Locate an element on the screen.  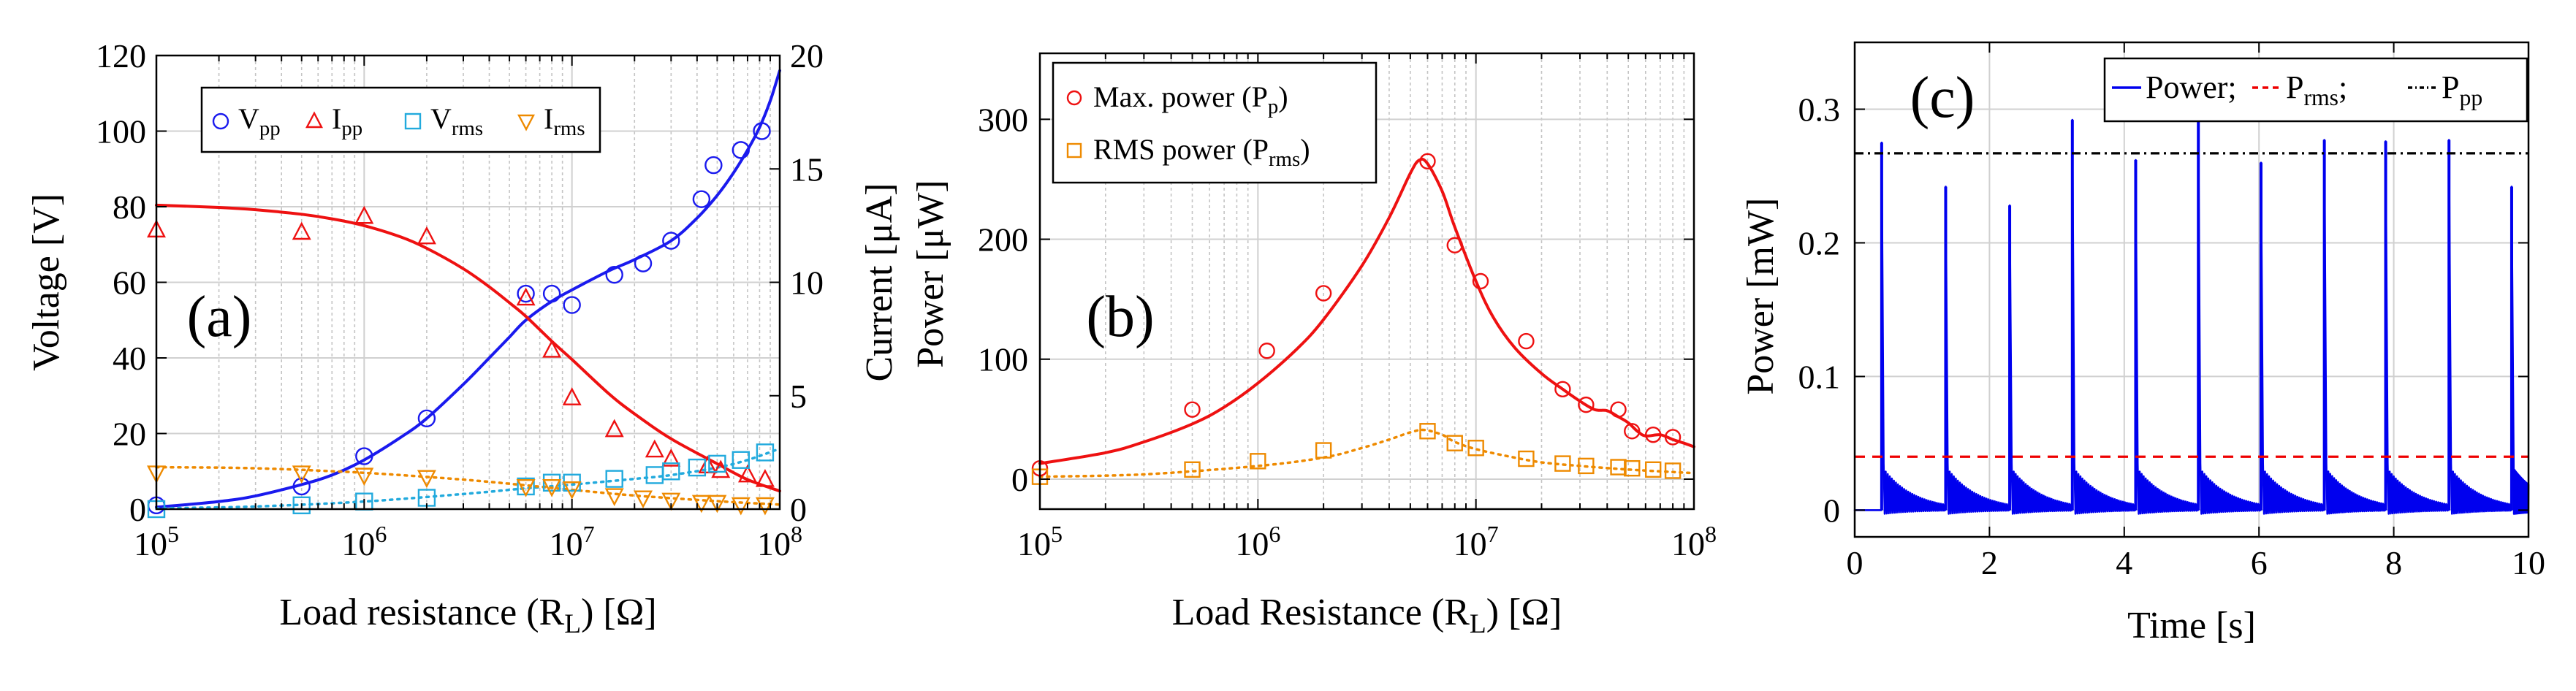
panel-a-curve-ipp-fit is located at coordinates (468, 348).